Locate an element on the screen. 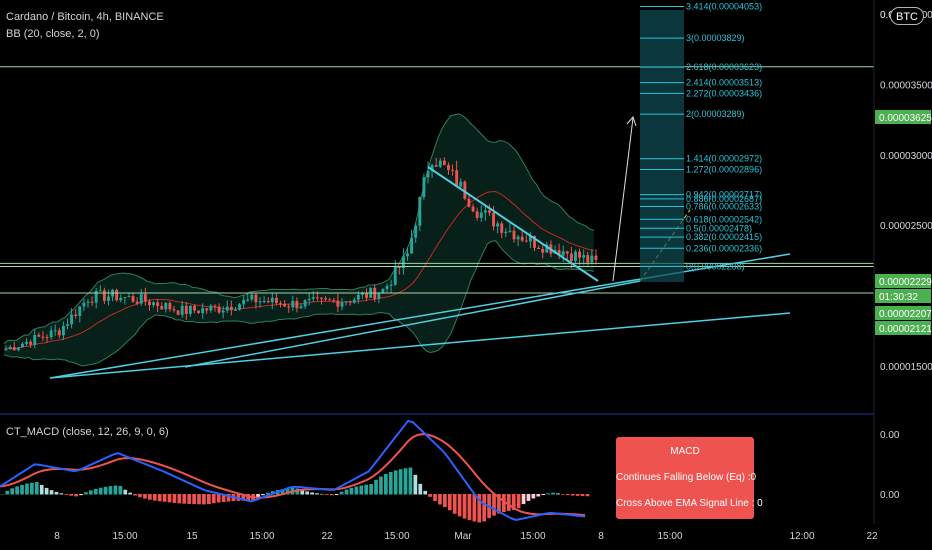 Image resolution: width=932 pixels, height=550 pixels. bb-legend: BB (20, close, 2, 0) is located at coordinates (53, 34).